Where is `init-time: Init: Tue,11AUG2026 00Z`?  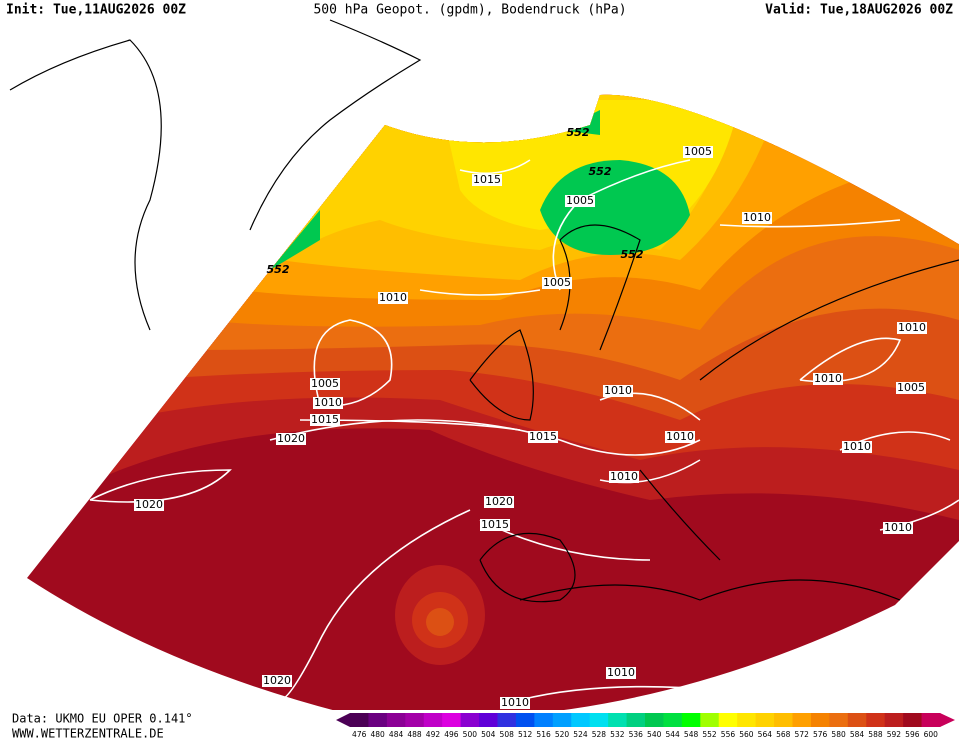
init-time: Init: Tue,11AUG2026 00Z is located at coordinates (96, 10).